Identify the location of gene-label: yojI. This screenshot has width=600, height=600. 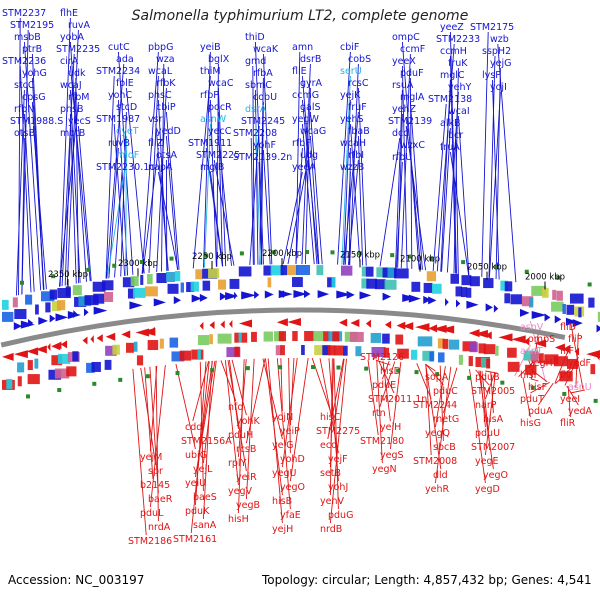
(498, 87).